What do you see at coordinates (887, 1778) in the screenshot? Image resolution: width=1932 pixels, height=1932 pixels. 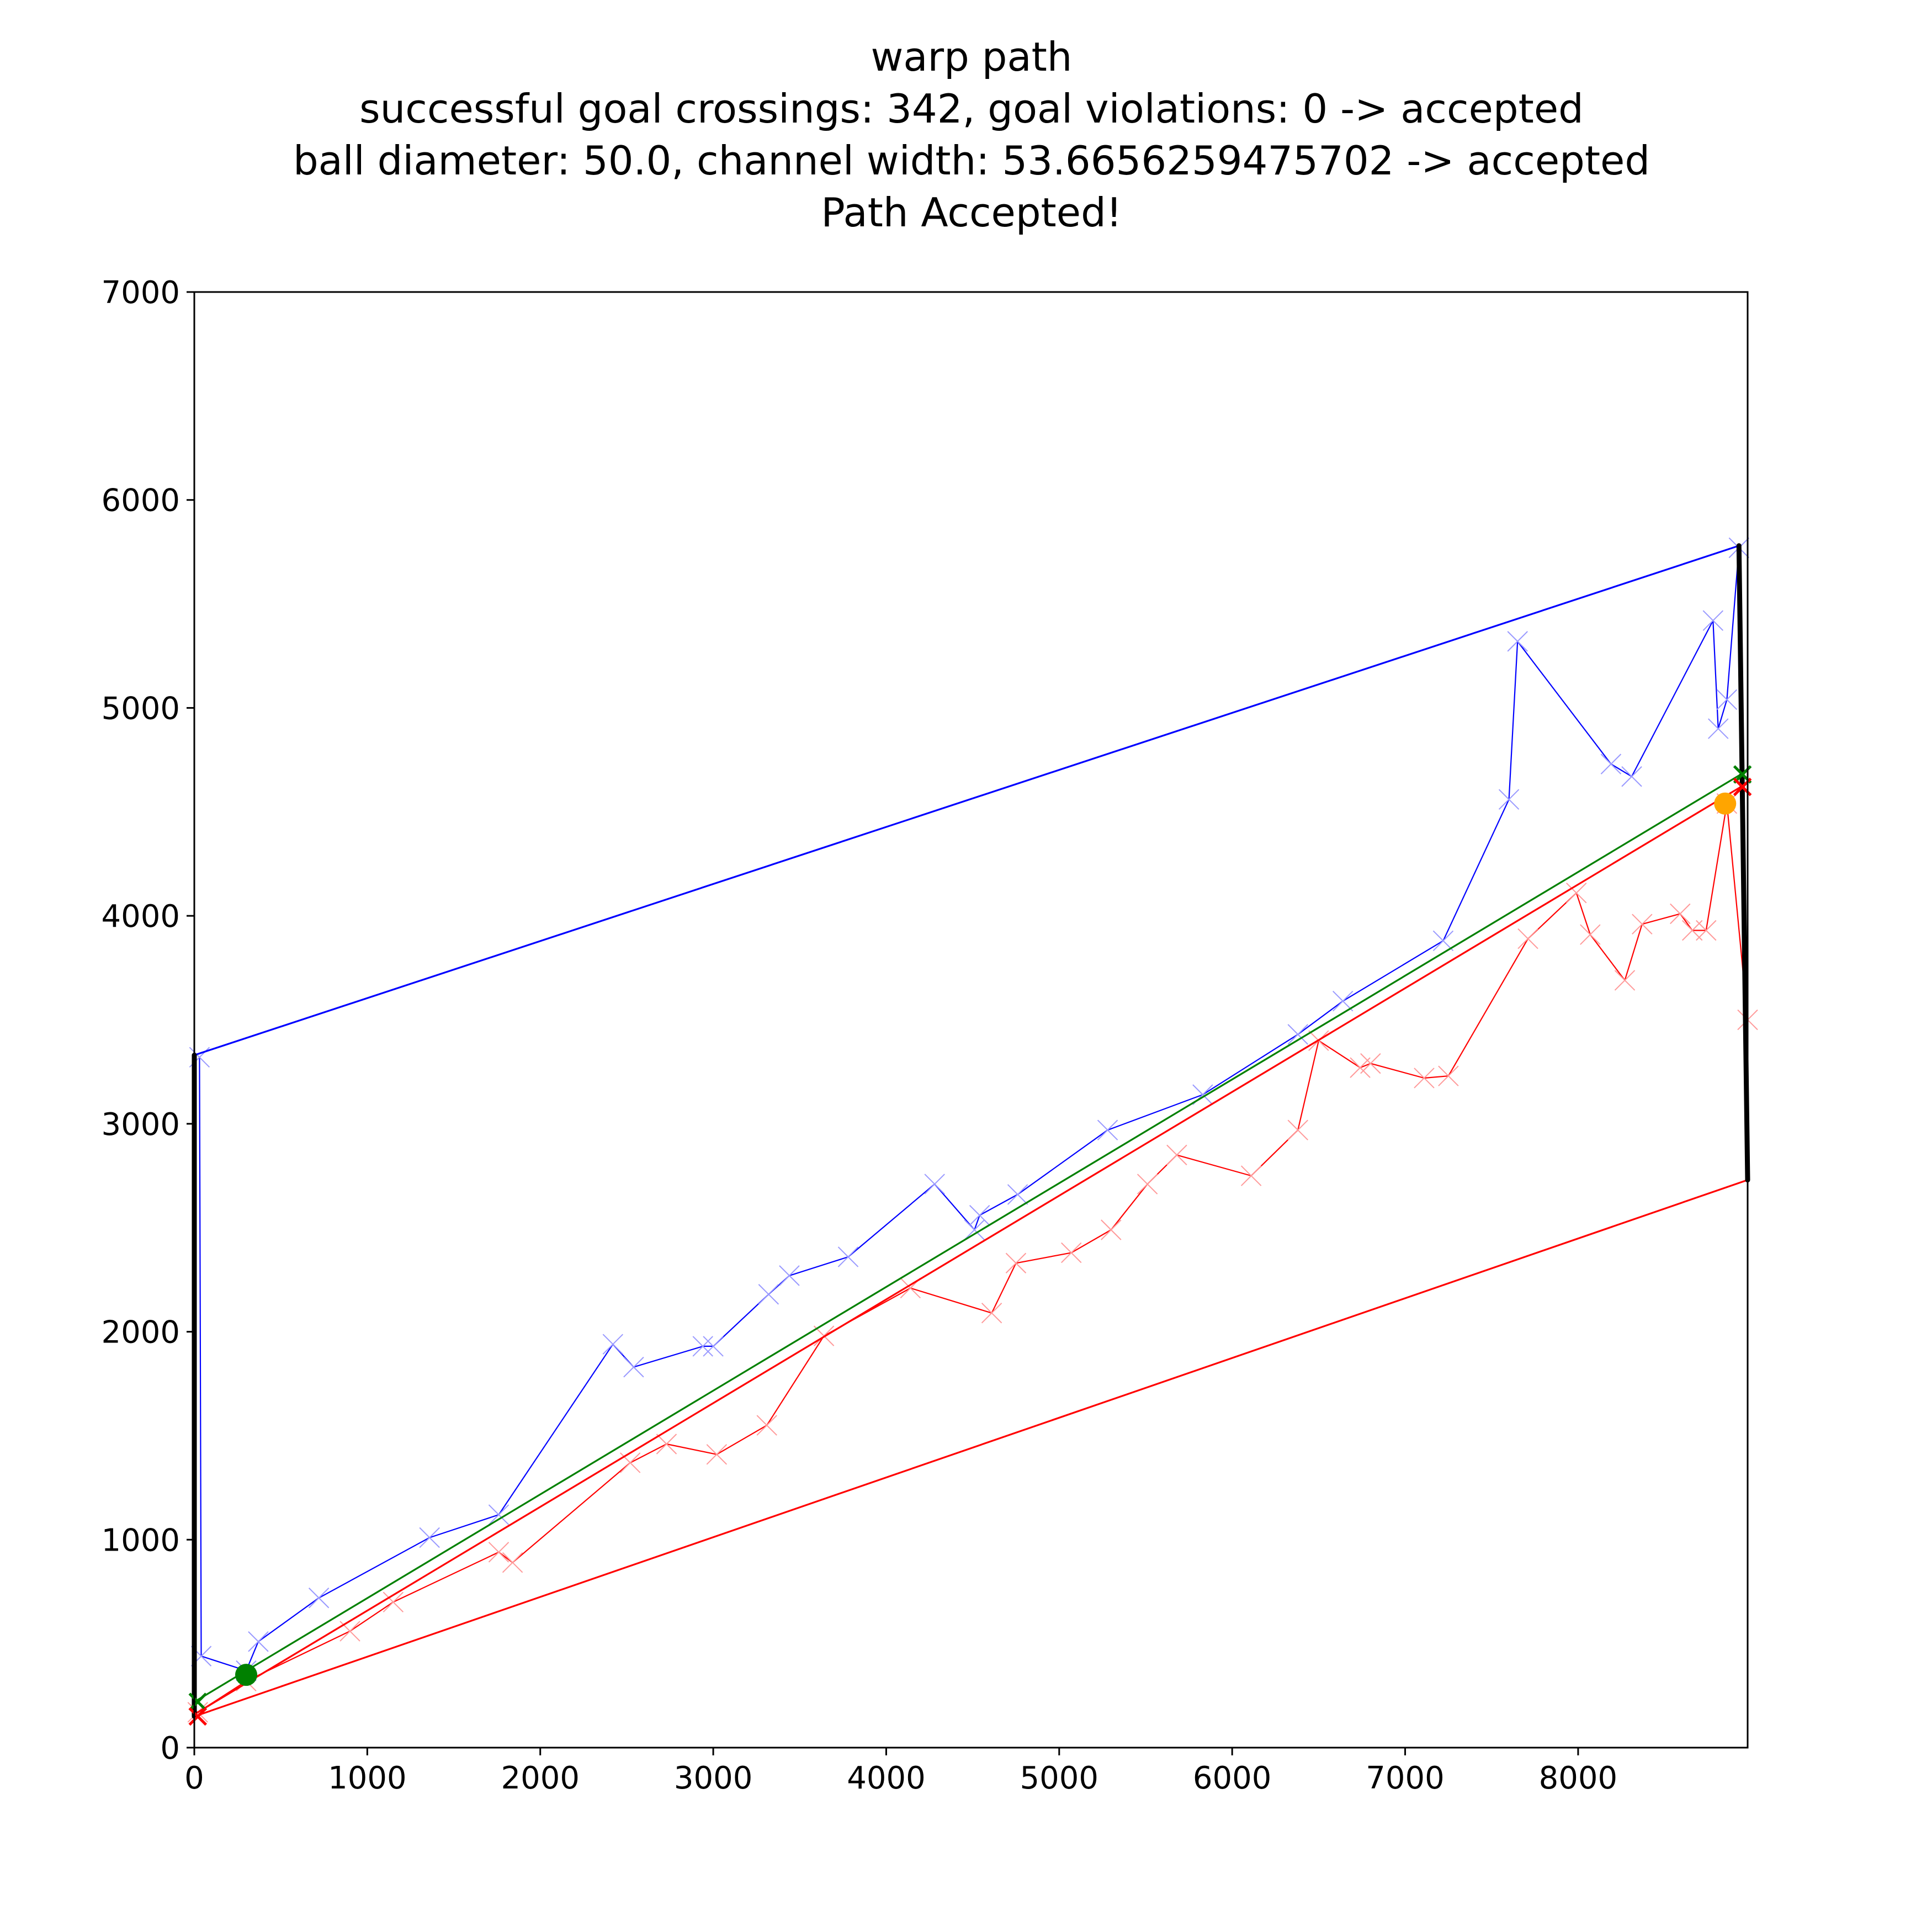 I see `x-tick-label: 4000` at bounding box center [887, 1778].